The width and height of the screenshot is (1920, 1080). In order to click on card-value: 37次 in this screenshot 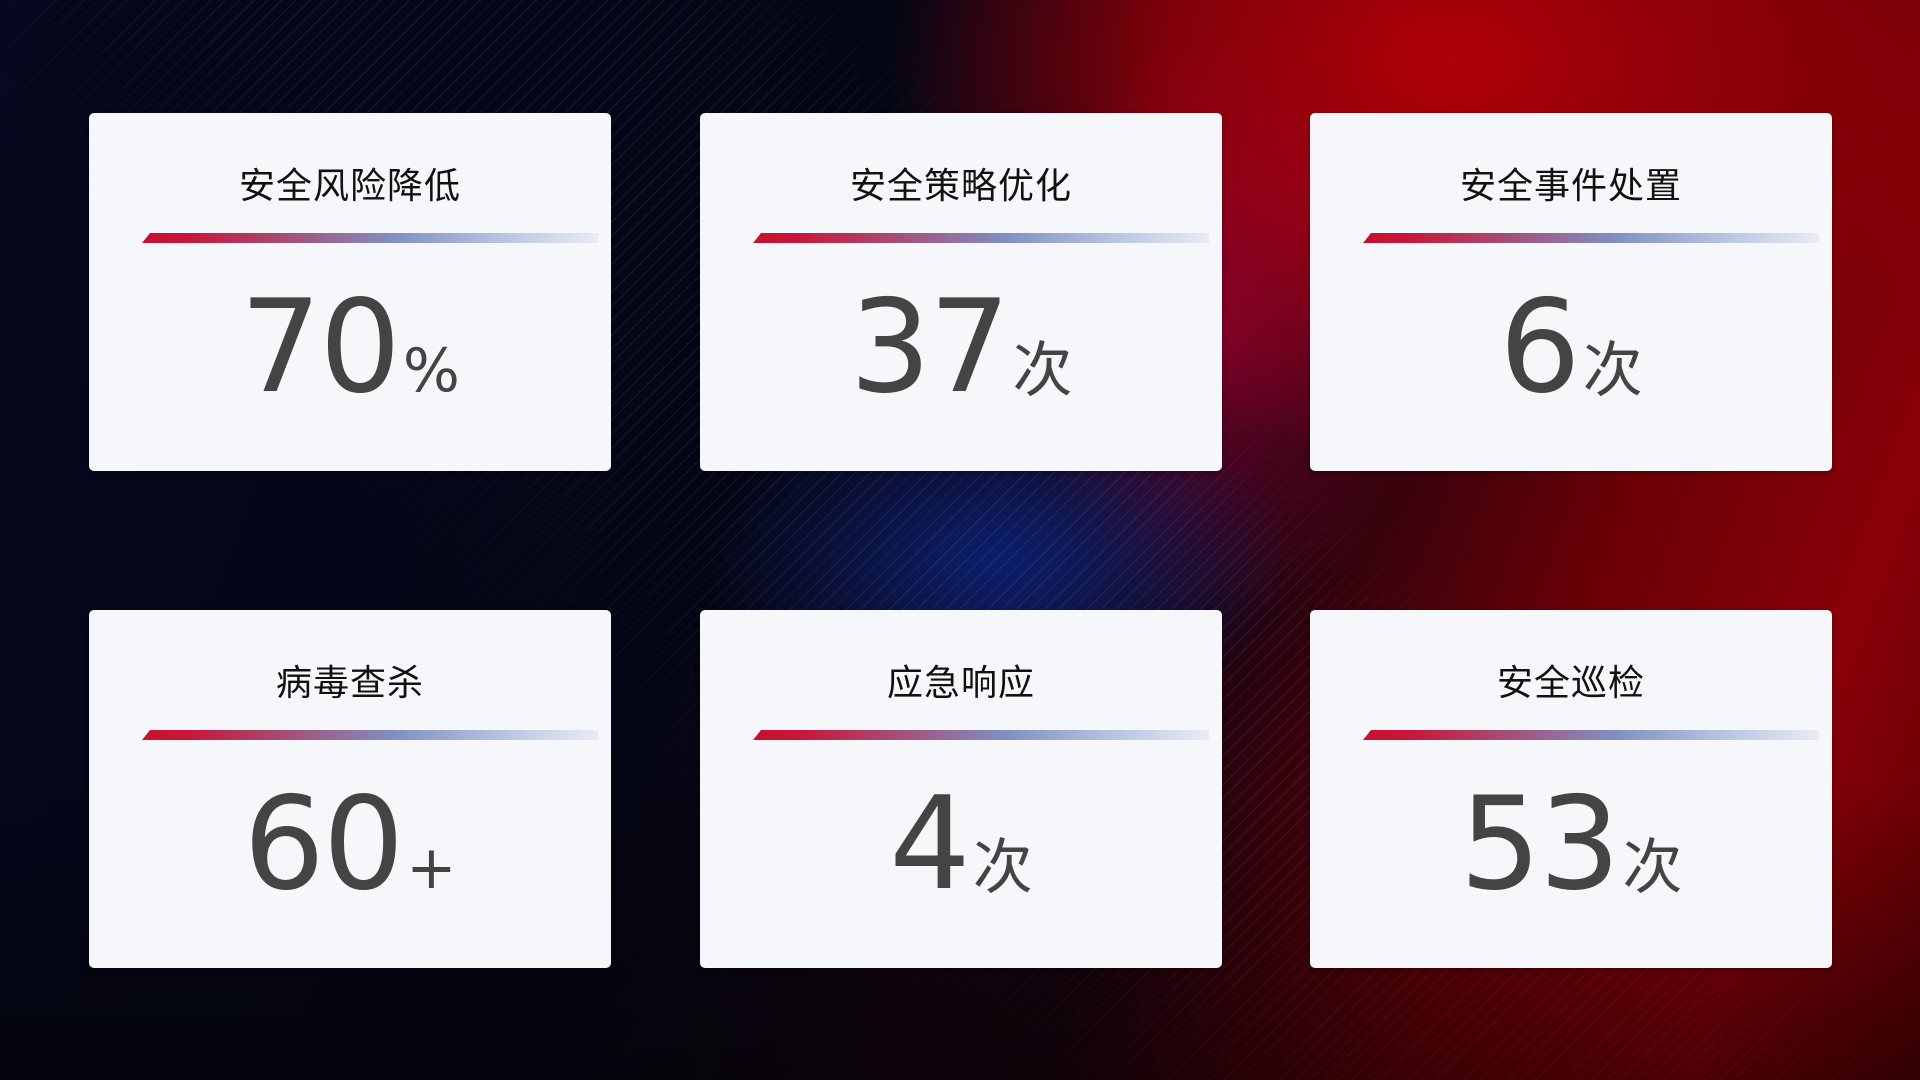, I will do `click(961, 347)`.